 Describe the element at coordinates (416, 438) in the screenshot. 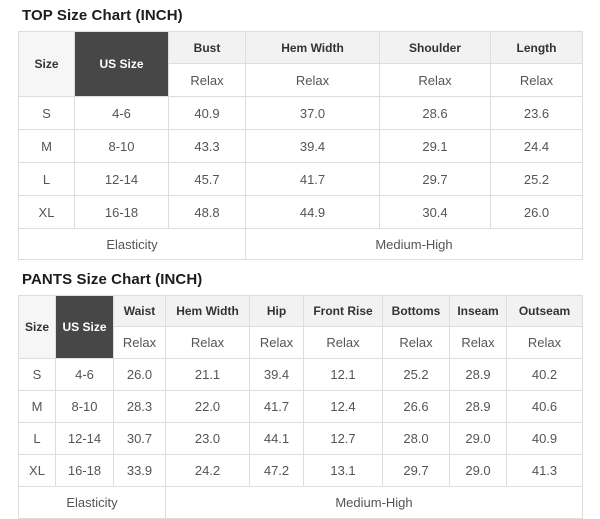

I see `value-cell: 28.0` at that location.